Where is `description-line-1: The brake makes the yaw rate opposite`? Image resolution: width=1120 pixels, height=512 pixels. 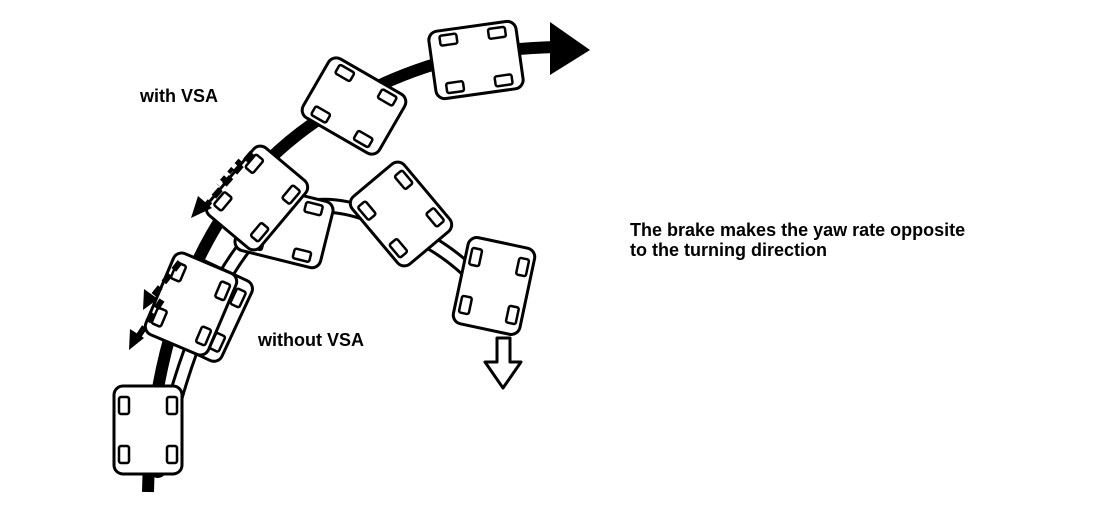 description-line-1: The brake makes the yaw rate opposite is located at coordinates (798, 230).